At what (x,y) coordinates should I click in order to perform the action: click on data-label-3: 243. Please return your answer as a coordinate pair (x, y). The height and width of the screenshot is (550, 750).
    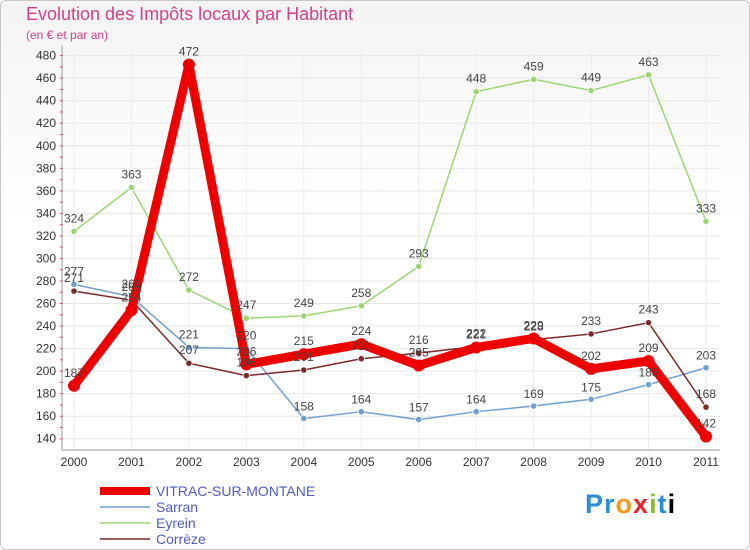
    Looking at the image, I should click on (649, 310).